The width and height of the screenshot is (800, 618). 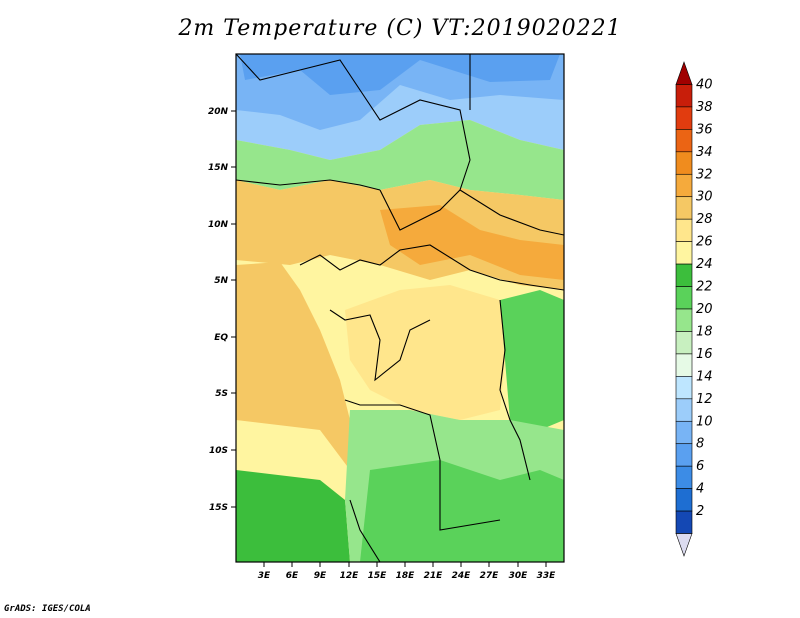 What do you see at coordinates (700, 444) in the screenshot?
I see `colorbar-label: 8` at bounding box center [700, 444].